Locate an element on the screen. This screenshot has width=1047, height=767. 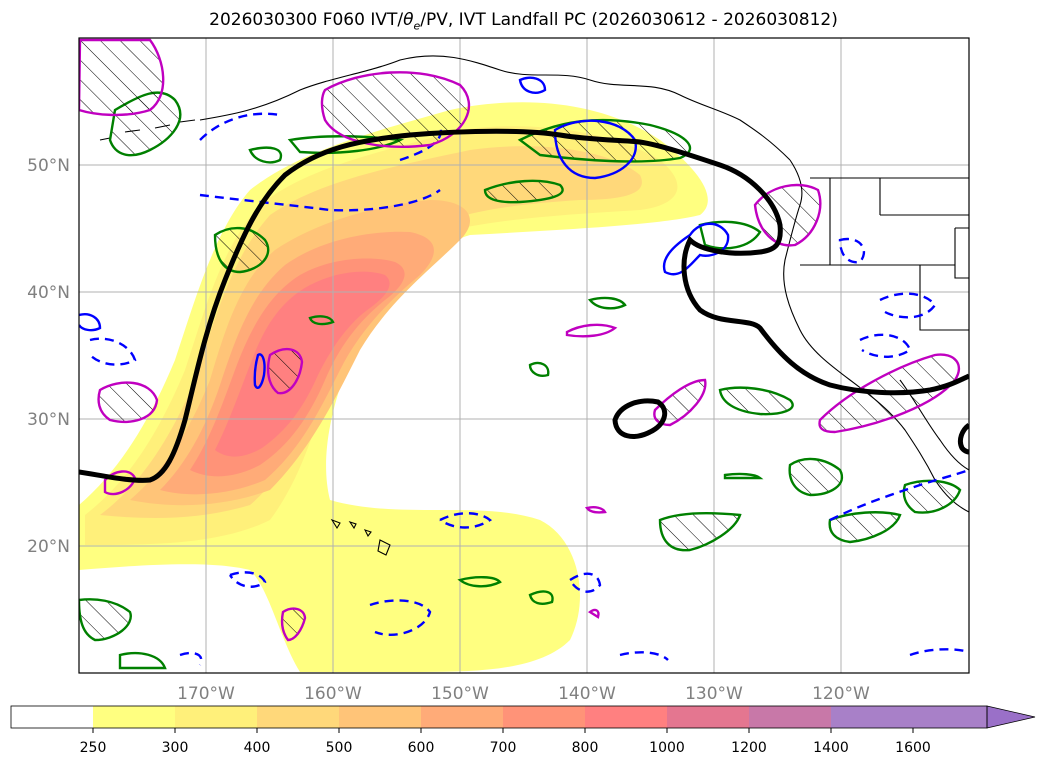
latitude-labels: 50°N 40°N 30°N 20°N is located at coordinates (48, 356).